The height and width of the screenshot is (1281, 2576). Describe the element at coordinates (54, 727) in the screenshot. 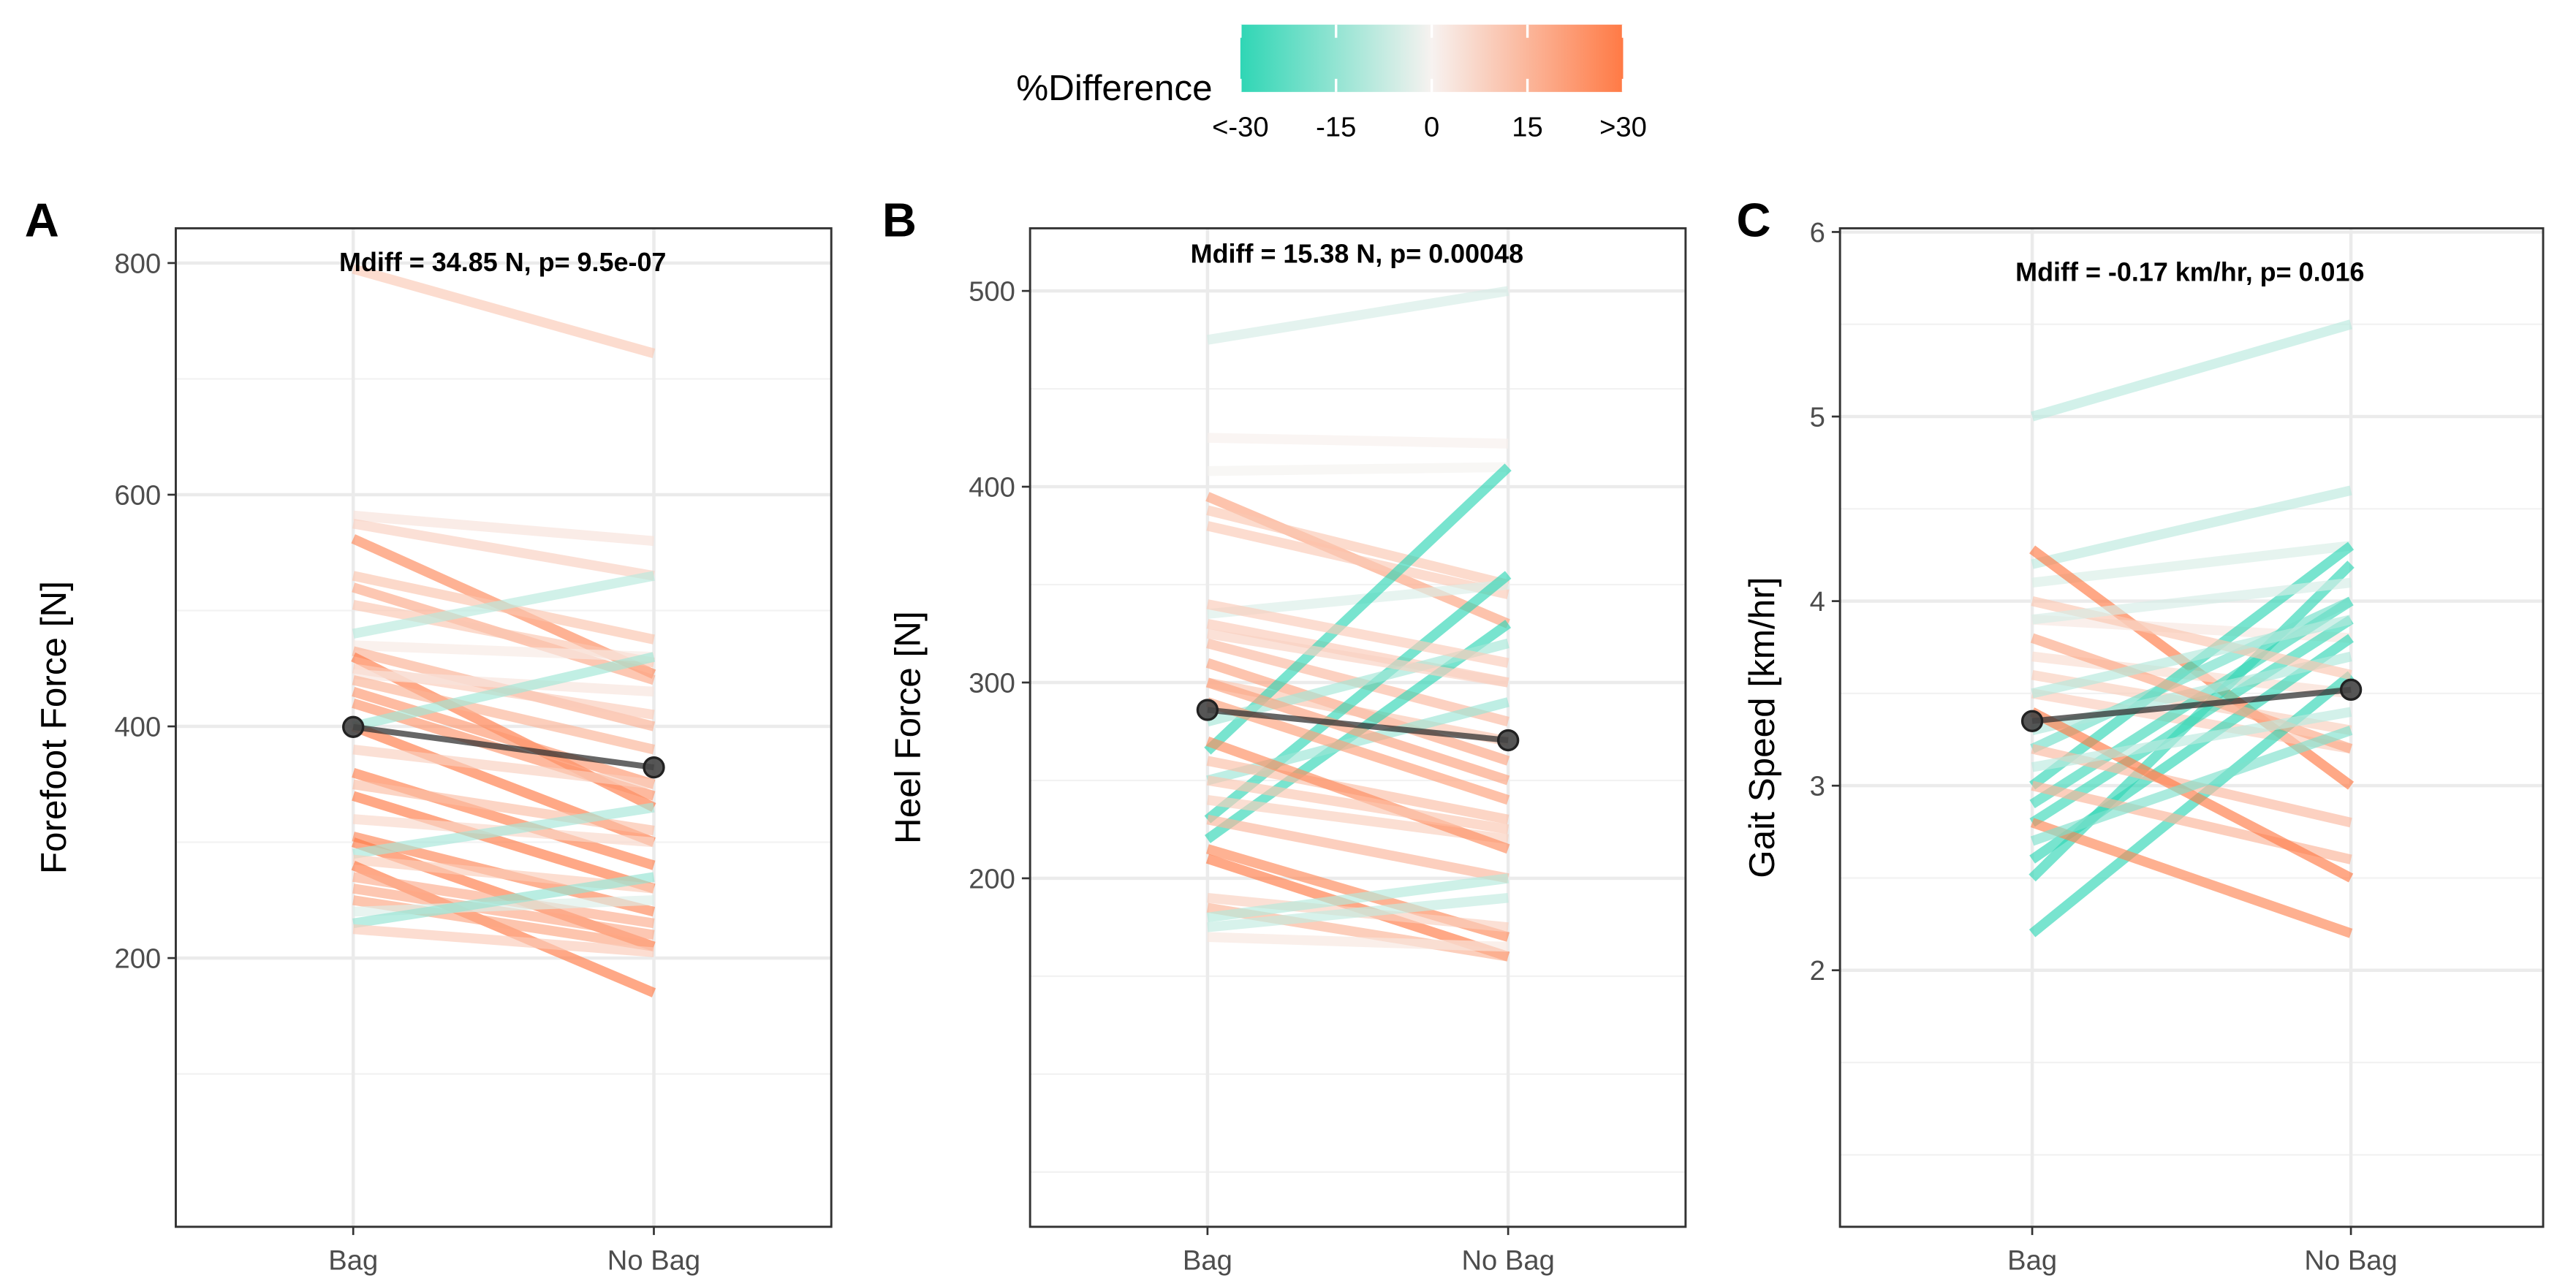

I see `y-axis-title: Forefoot Force [N]` at that location.